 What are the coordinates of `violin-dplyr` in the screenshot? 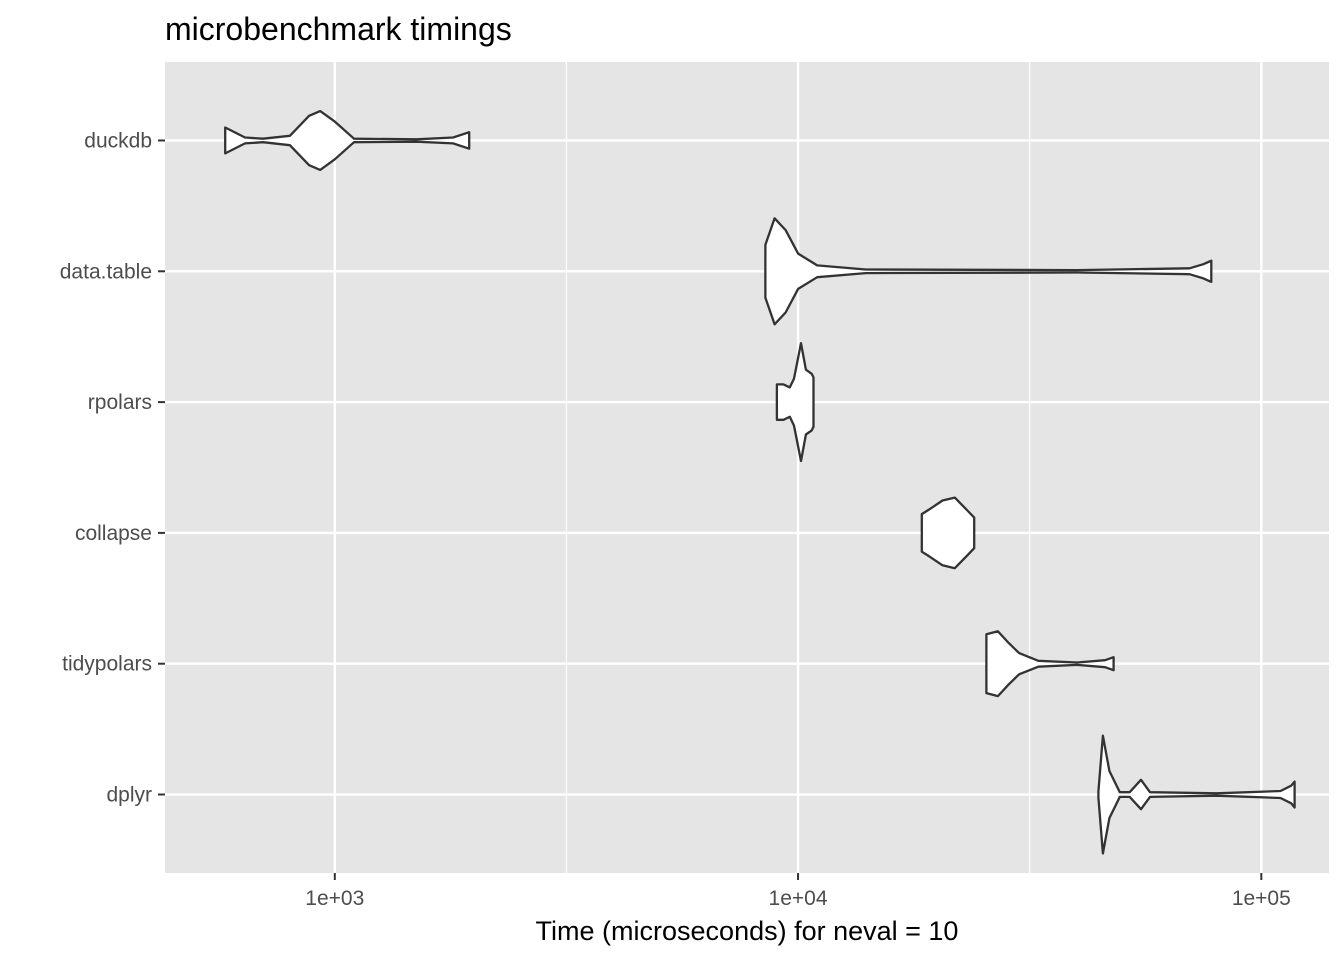 It's located at (1196, 794).